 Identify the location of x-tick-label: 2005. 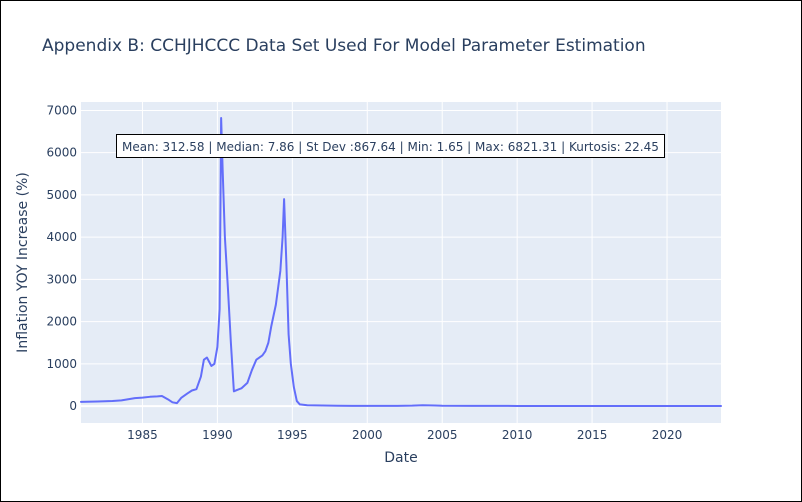
(442, 435).